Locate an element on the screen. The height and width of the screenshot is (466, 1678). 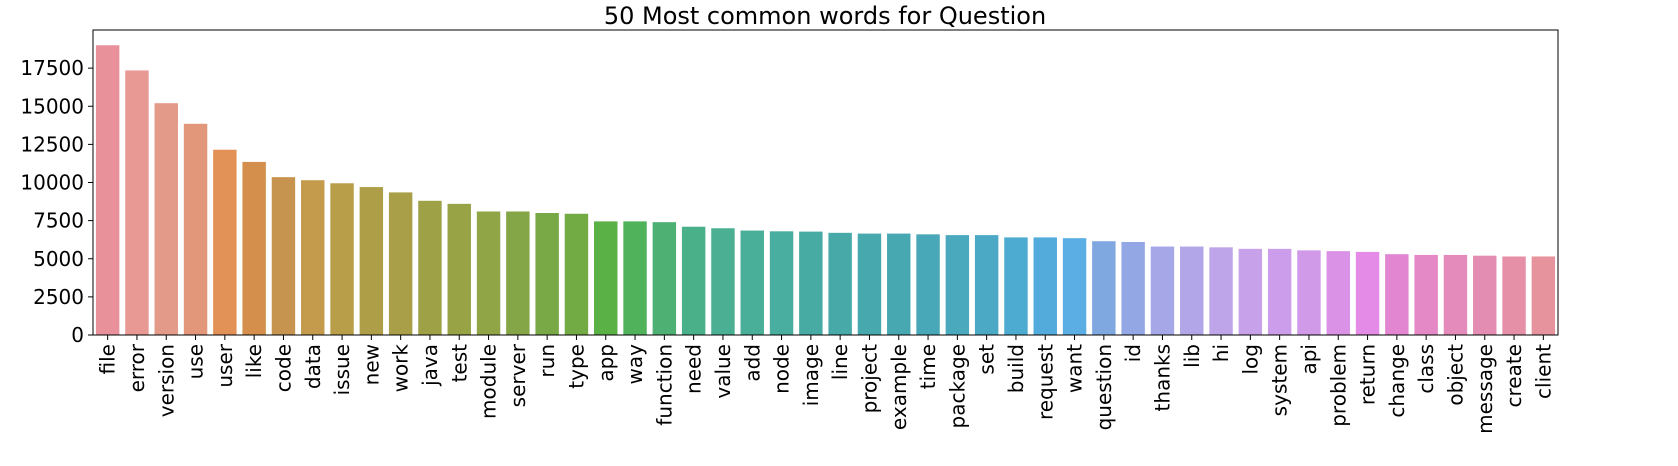
x-tick-label: line is located at coordinates (840, 362).